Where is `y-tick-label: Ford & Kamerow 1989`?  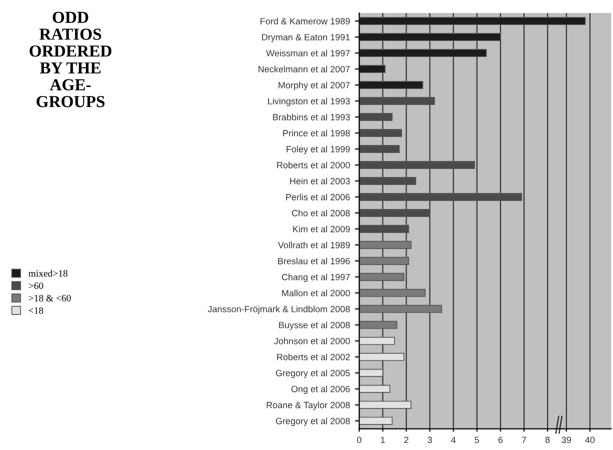
y-tick-label: Ford & Kamerow 1989 is located at coordinates (305, 21).